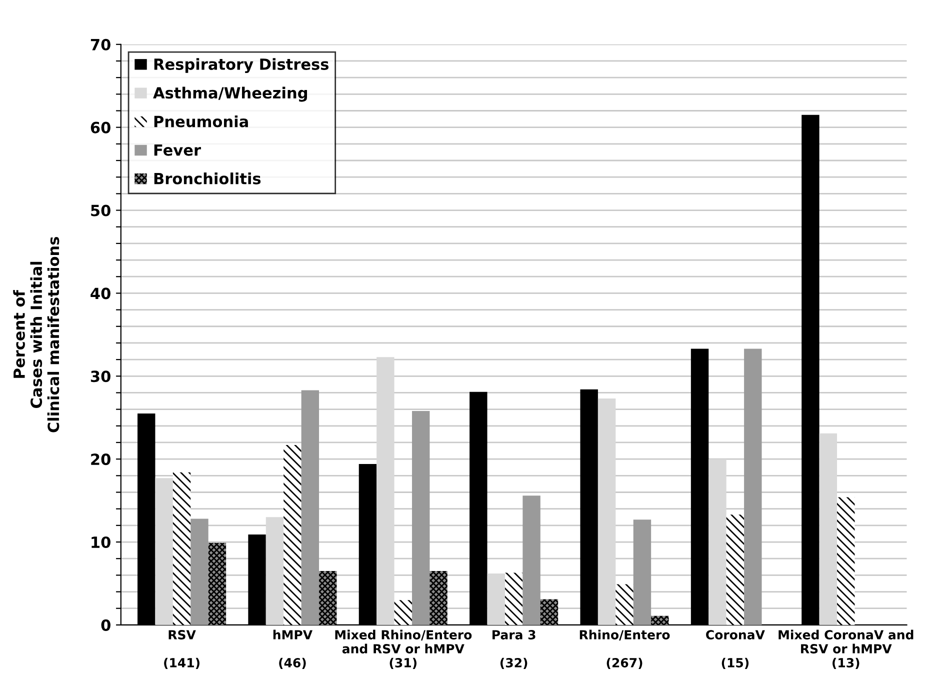 Image resolution: width=930 pixels, height=683 pixels. I want to click on y-tick-label: 70, so click(100, 44).